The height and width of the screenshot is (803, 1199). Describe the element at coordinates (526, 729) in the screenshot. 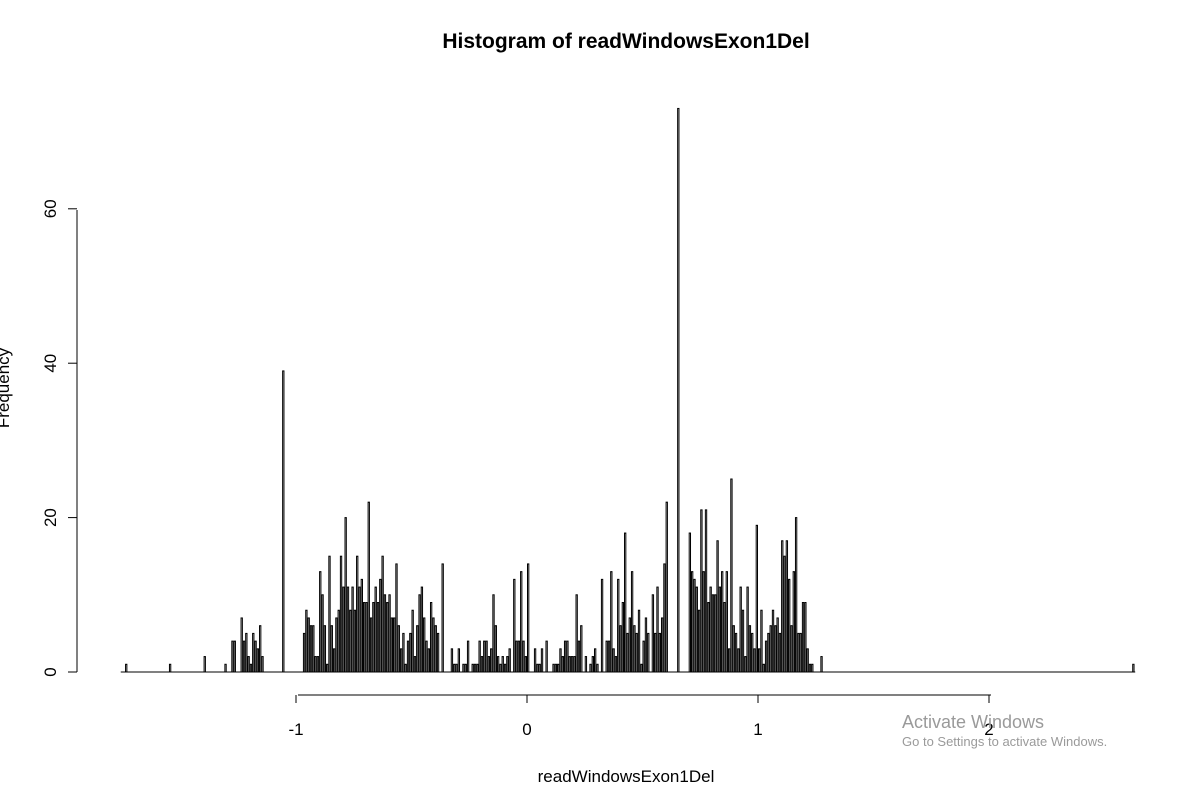

I see `x-tick-label: 0` at that location.